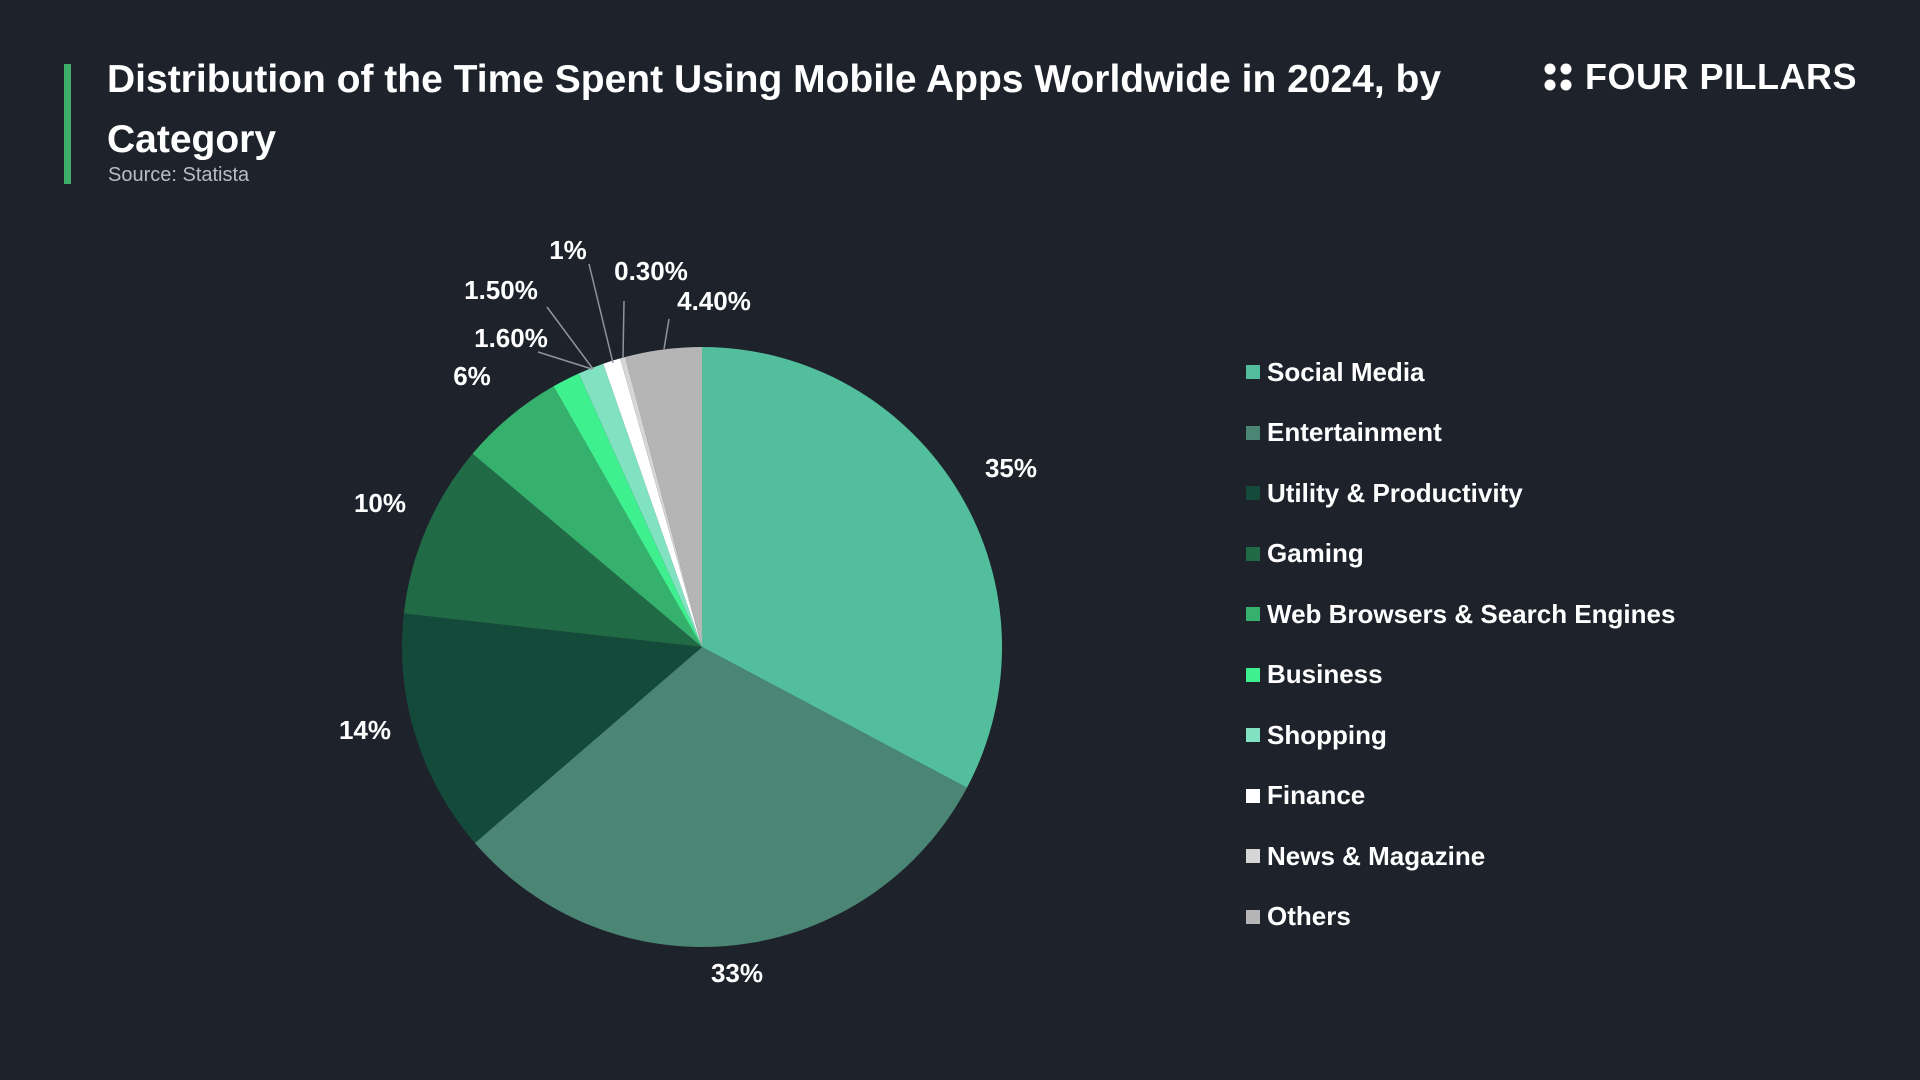 This screenshot has height=1080, width=1920. Describe the element at coordinates (365, 730) in the screenshot. I see `data-label-utility-productivity: 14%` at that location.